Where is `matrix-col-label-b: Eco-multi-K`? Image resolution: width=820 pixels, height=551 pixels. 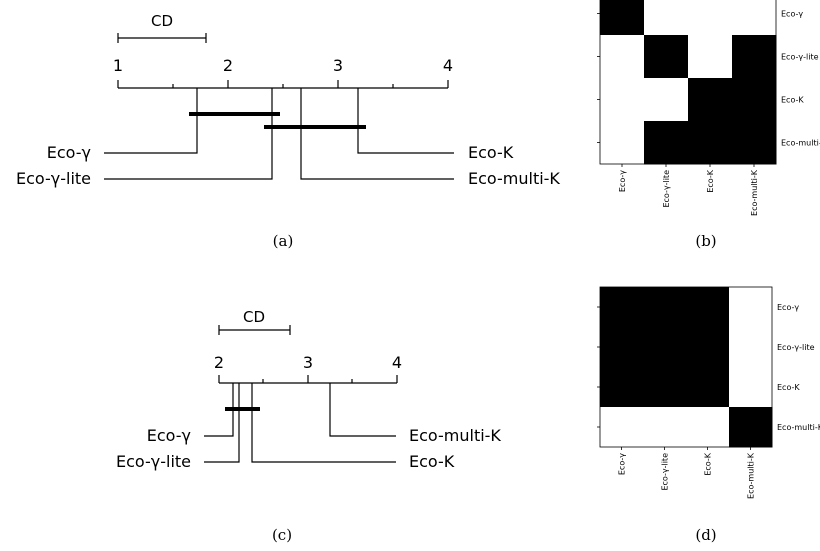
matrix-col-label-b: Eco-multi-K is located at coordinates (754, 192).